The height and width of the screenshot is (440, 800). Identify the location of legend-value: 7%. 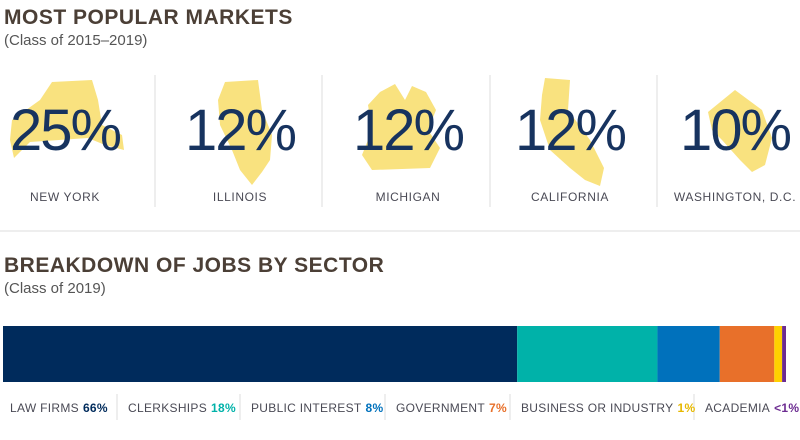
(498, 408).